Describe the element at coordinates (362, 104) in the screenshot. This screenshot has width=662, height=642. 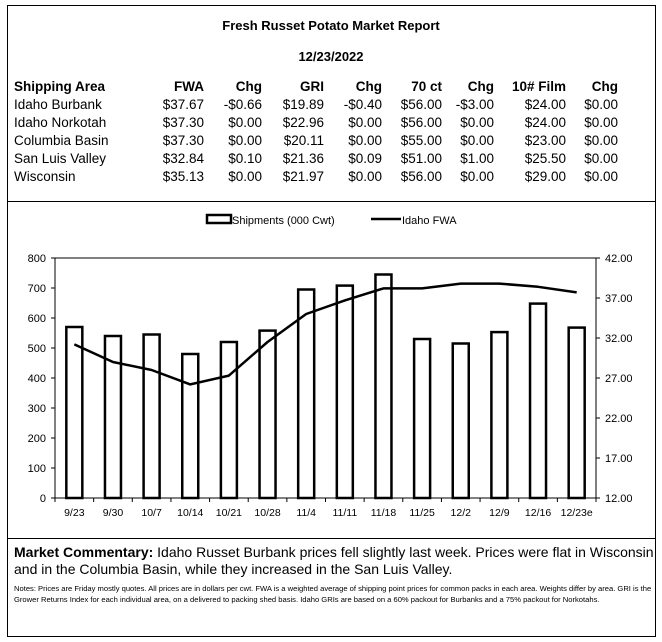
I see `price-cell: -$0.40` at that location.